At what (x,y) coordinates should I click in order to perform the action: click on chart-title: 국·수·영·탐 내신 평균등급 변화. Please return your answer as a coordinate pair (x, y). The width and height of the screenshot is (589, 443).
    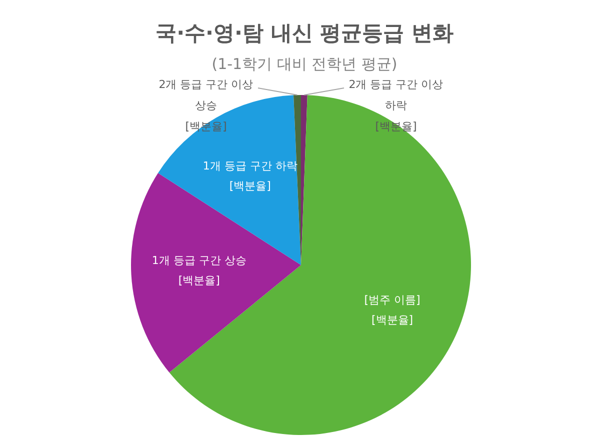
    Looking at the image, I should click on (305, 33).